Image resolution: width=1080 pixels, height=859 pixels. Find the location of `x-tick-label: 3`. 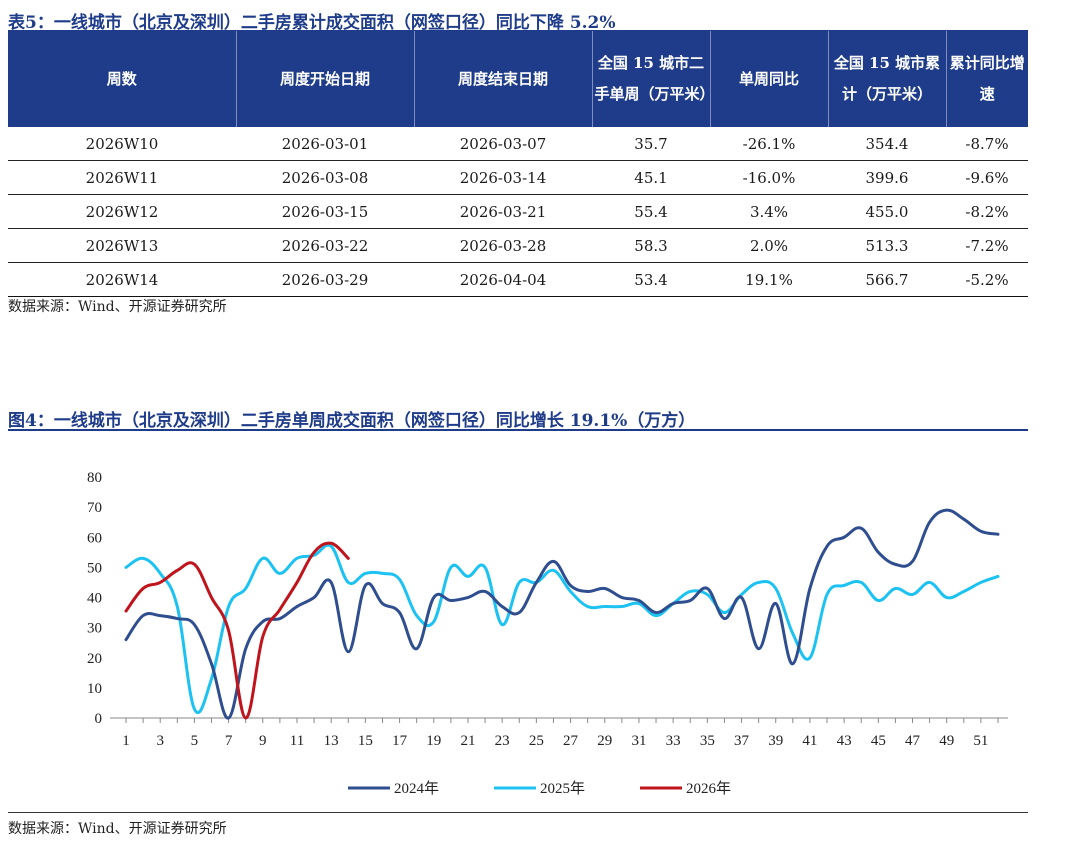

x-tick-label: 3 is located at coordinates (160, 741).